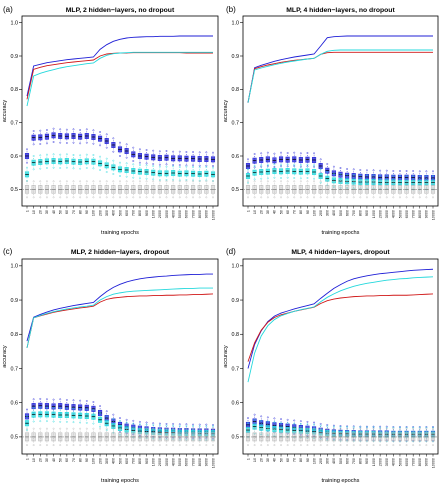 The image size is (443, 487). I want to click on x-tick-label: 10000, so click(213, 463).